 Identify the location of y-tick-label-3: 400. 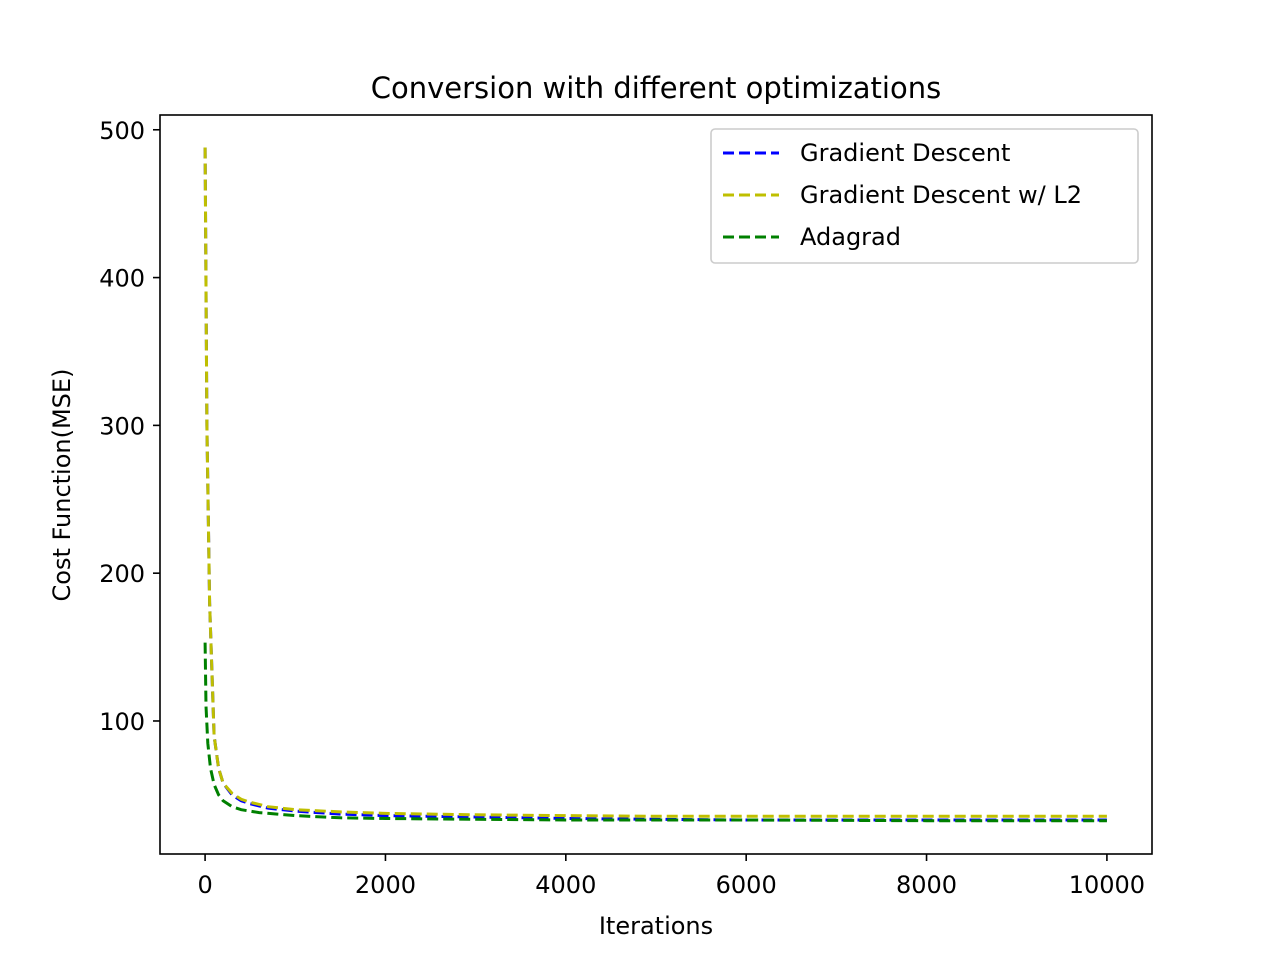
(122, 279).